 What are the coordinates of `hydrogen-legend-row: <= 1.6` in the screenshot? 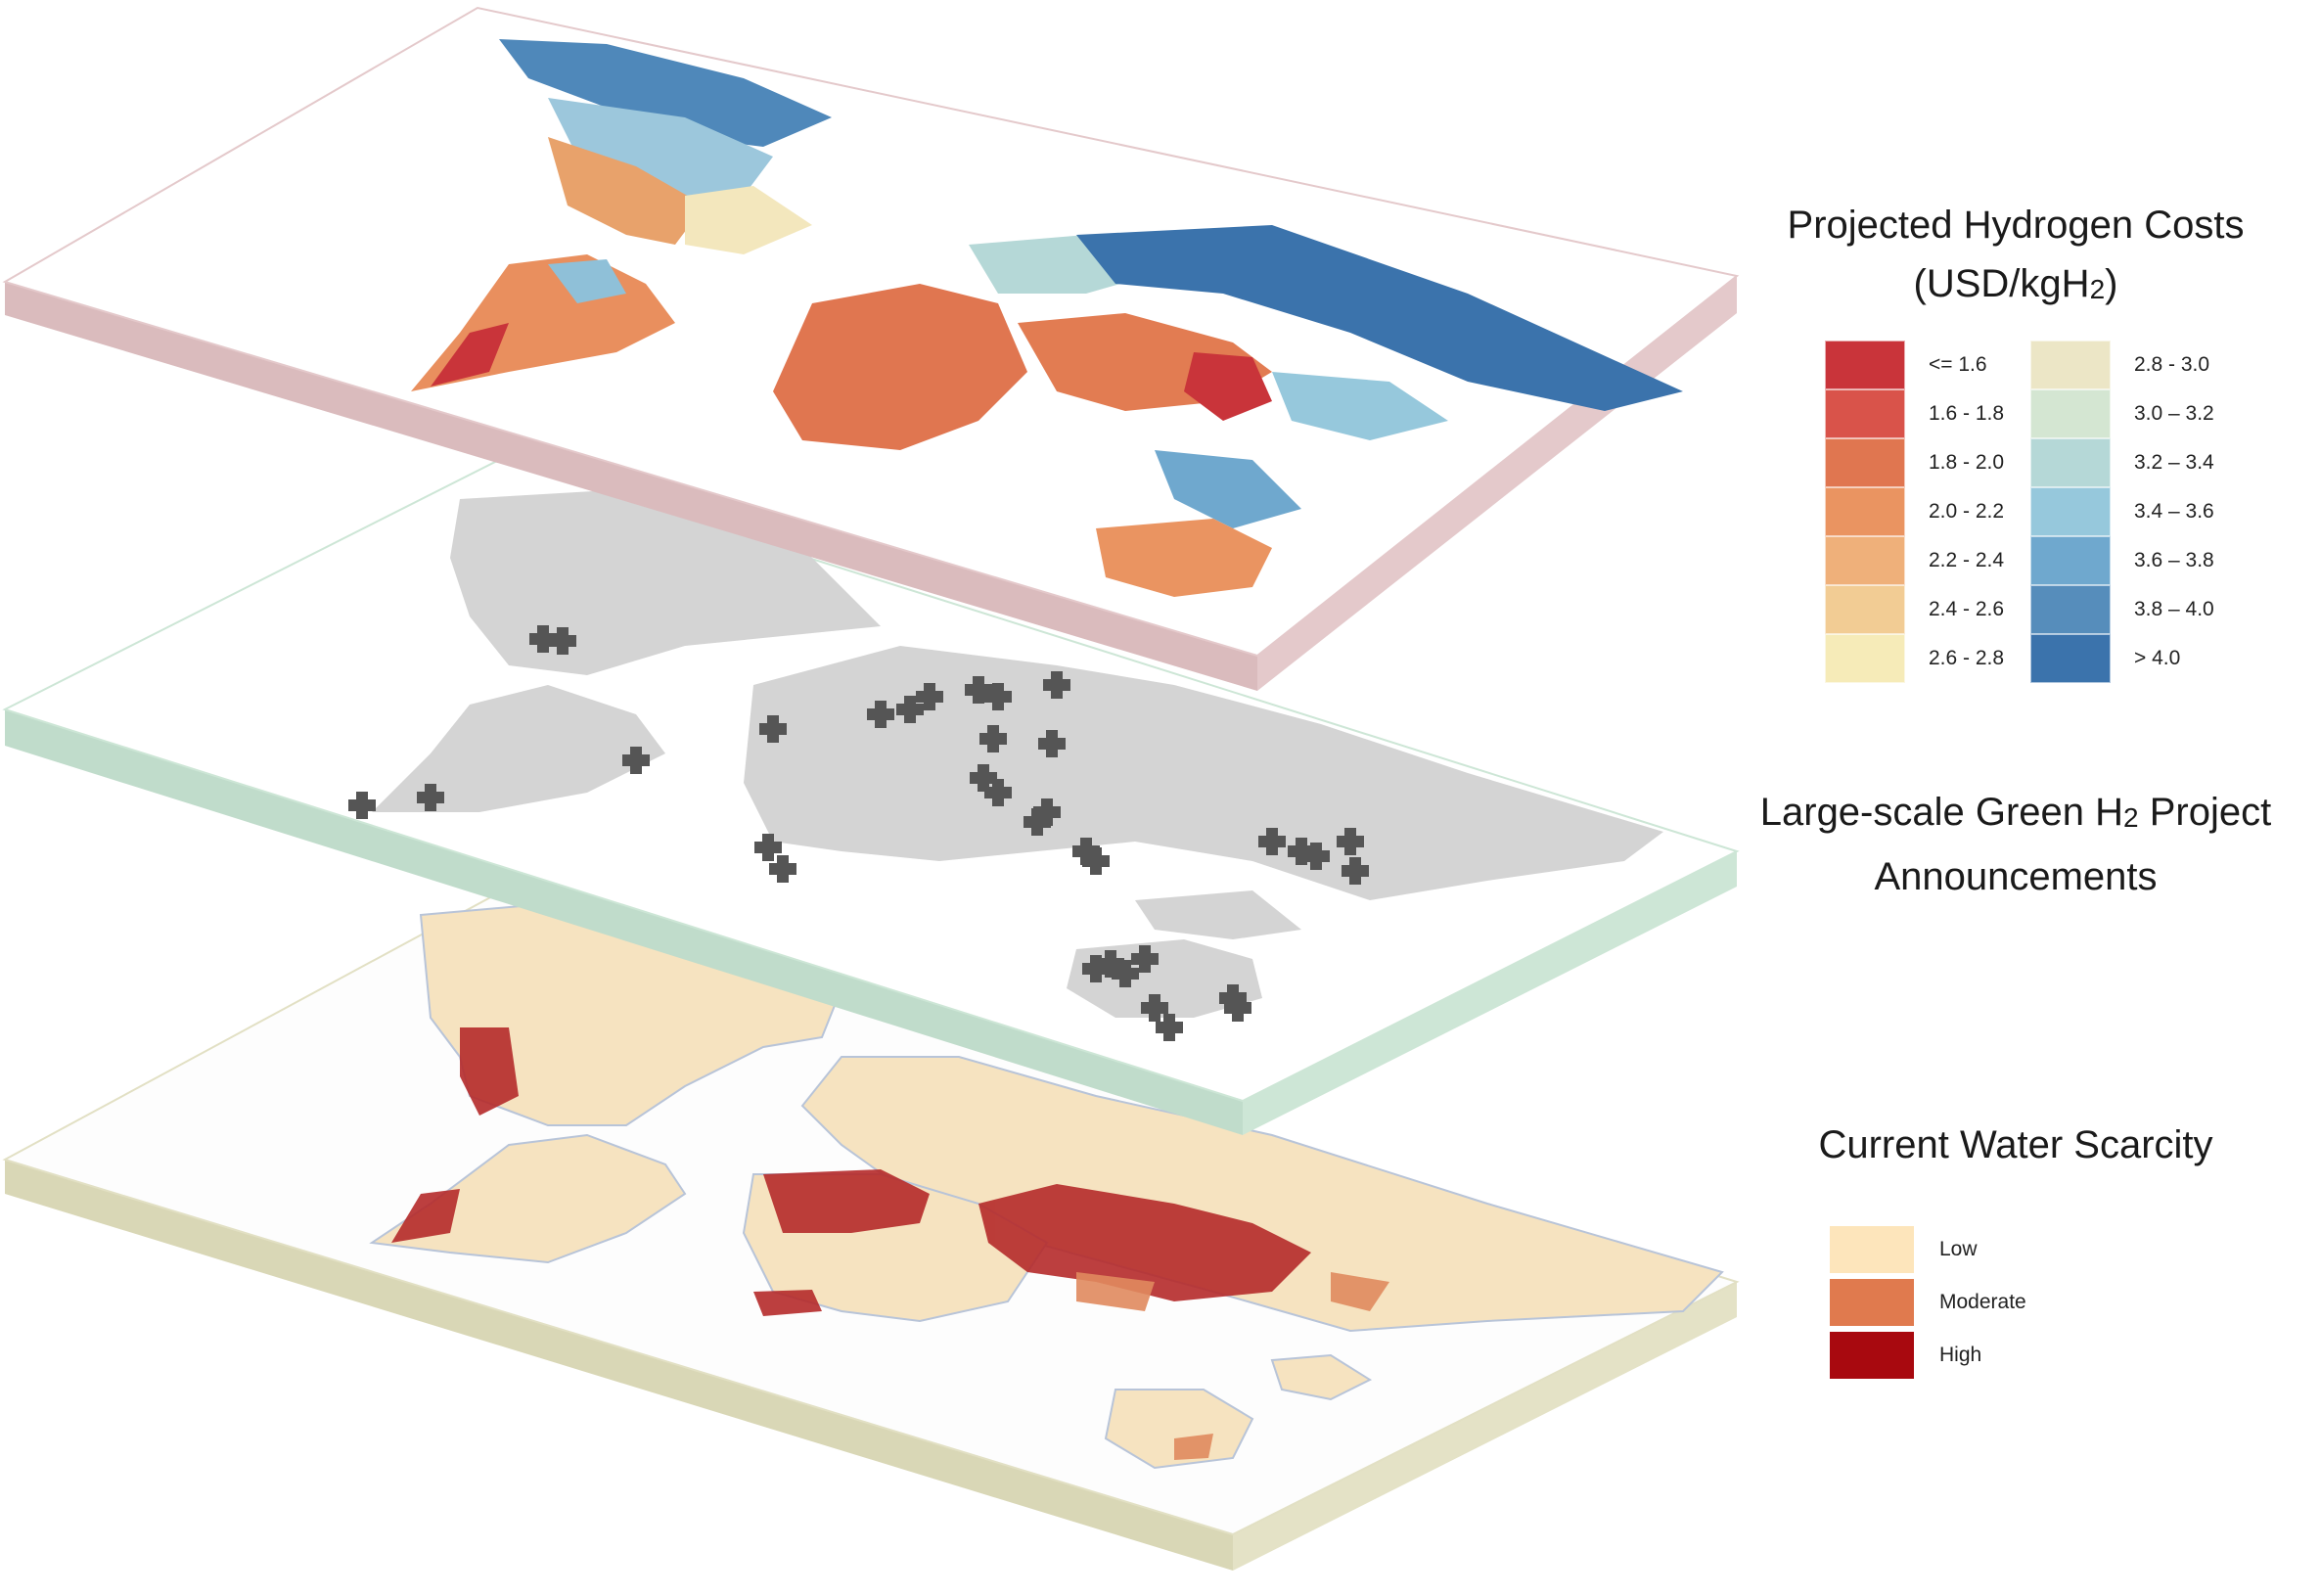 It's located at (1914, 365).